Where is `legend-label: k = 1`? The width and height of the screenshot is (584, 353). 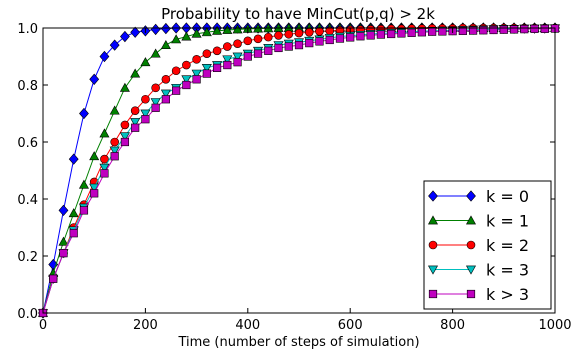
legend-label: k = 1 is located at coordinates (507, 221).